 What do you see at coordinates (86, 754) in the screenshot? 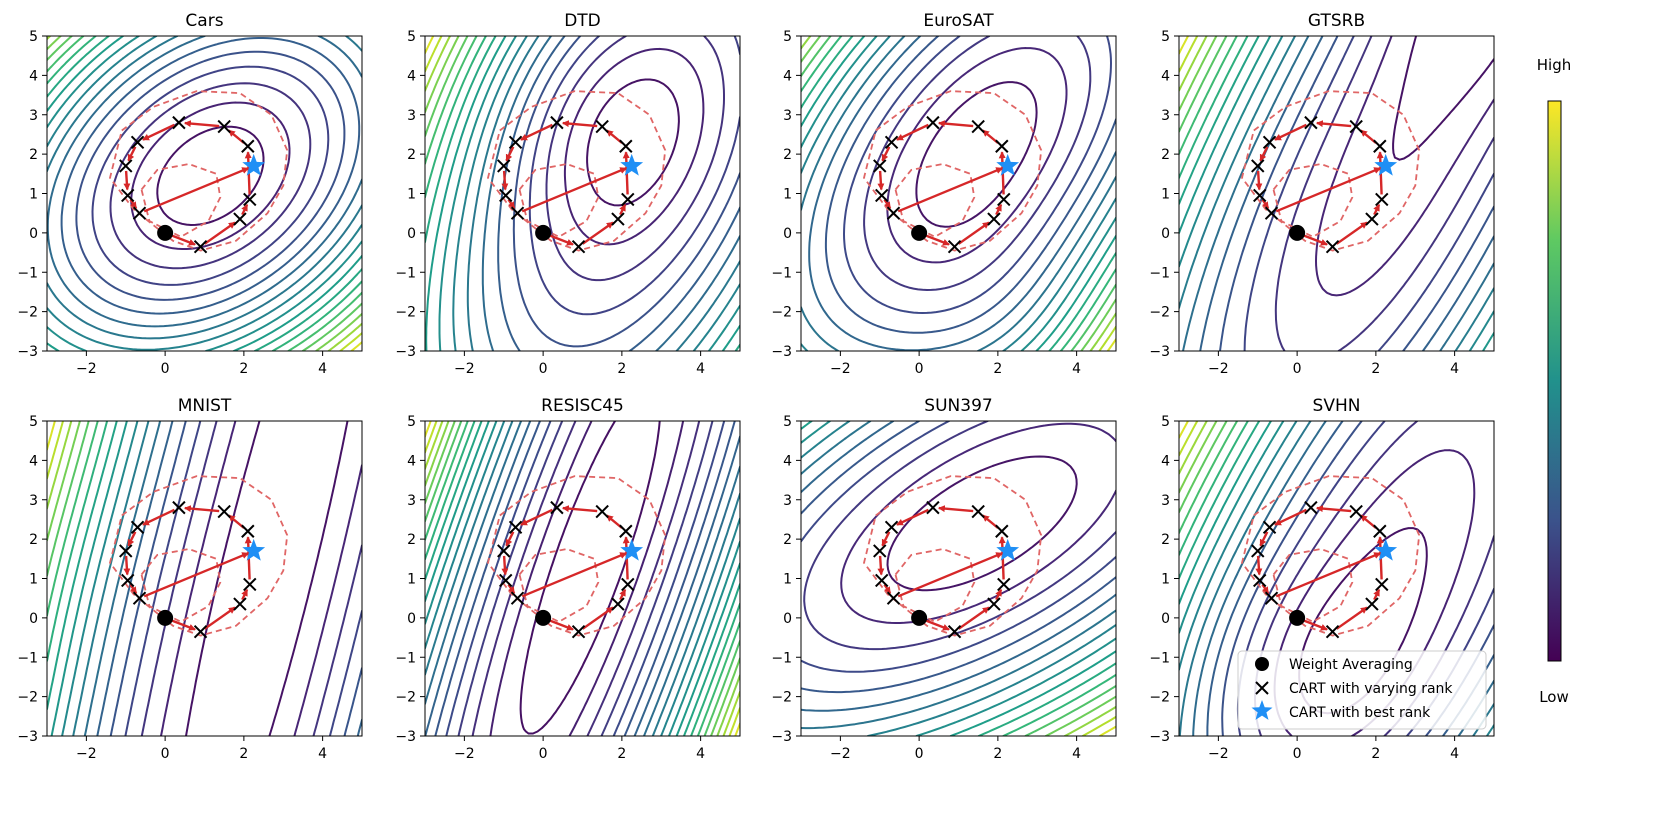
I see `x-tick-label: −2` at bounding box center [86, 754].